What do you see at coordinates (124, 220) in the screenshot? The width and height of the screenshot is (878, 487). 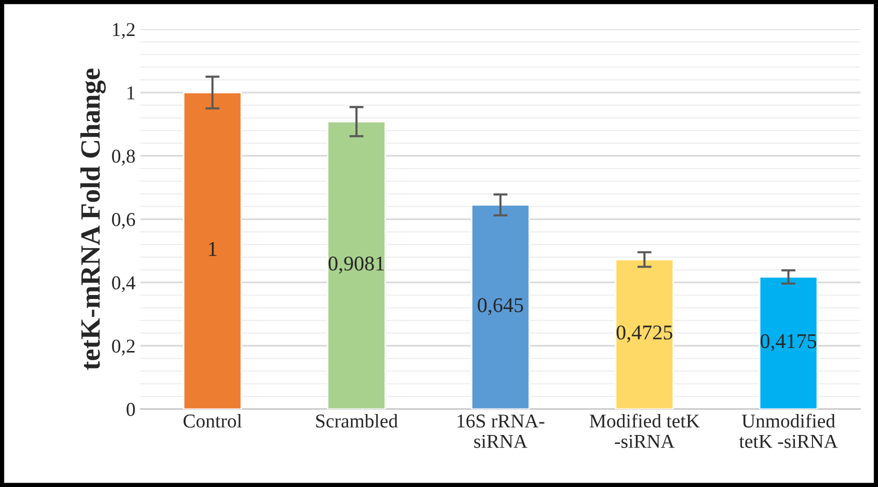 I see `y-tick-label: 0,6` at bounding box center [124, 220].